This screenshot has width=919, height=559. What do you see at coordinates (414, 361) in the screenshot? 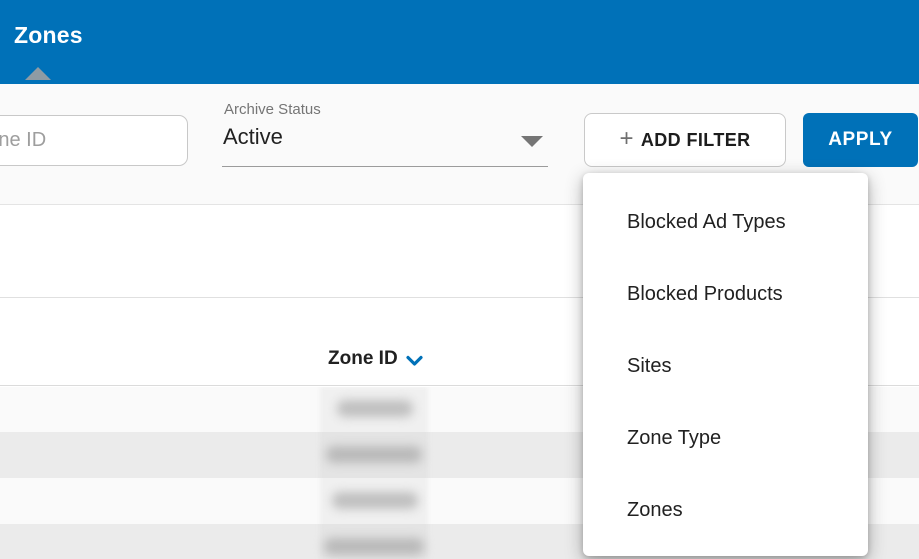
I see `sort-chevron-down-icon` at bounding box center [414, 361].